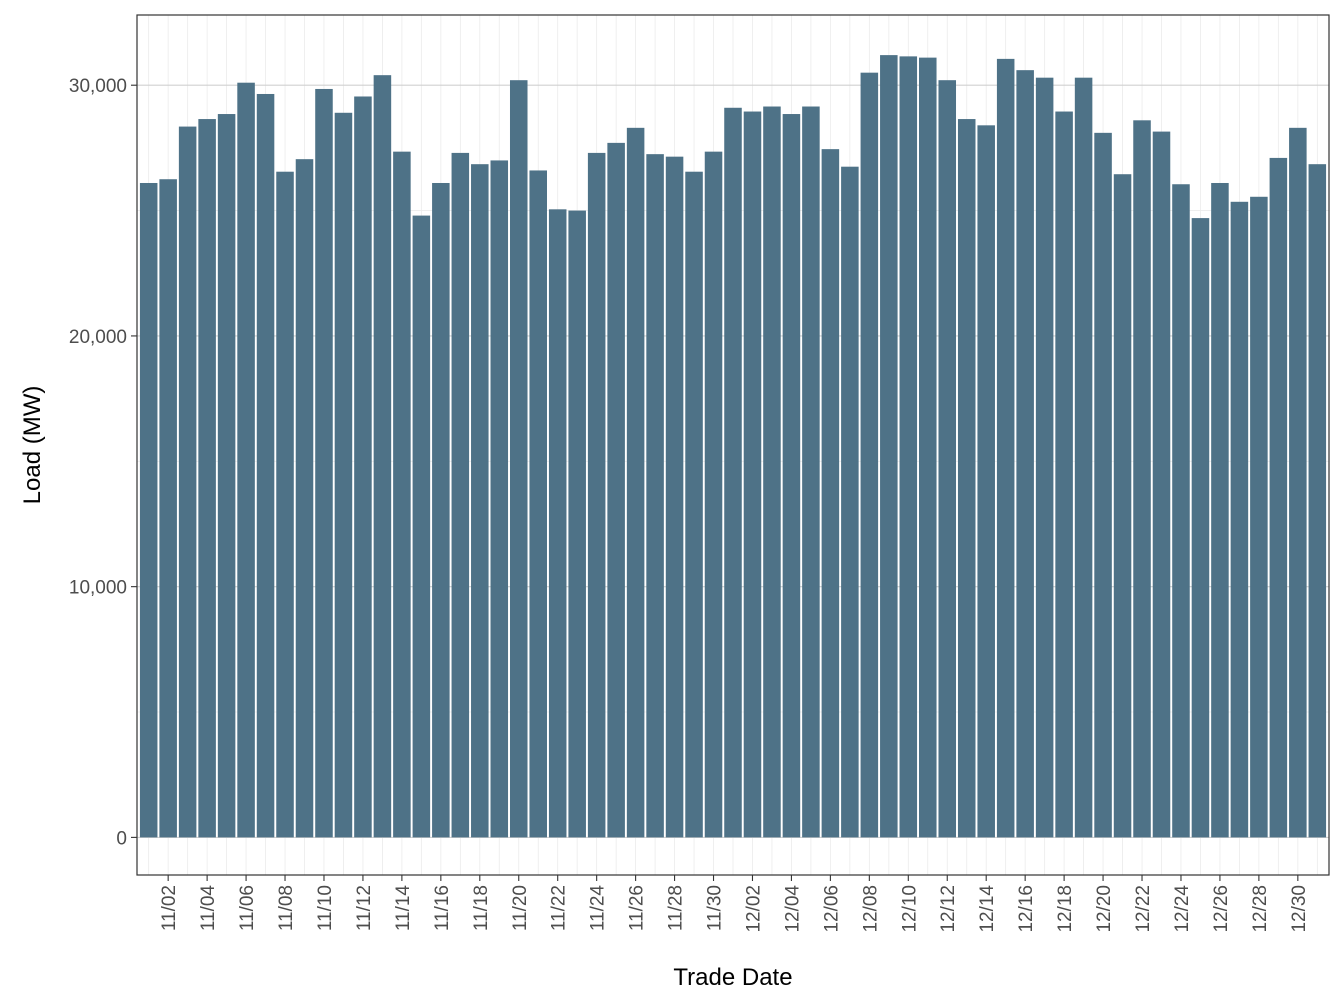  Describe the element at coordinates (637, 908) in the screenshot. I see `x-tick-label: 11/26` at that location.